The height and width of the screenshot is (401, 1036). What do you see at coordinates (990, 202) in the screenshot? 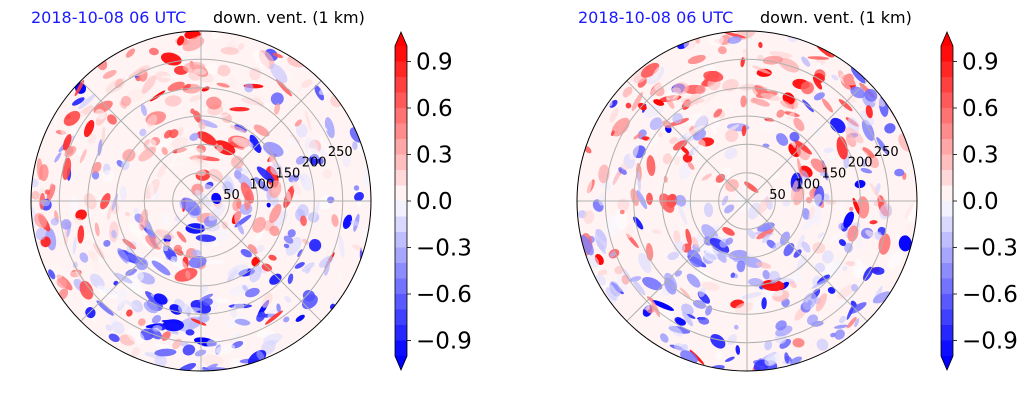
I see `panel-2-colorbar-ticks: 0.9 0.6 0.3 0.0 −0.3 −0.6 −0.9` at bounding box center [990, 202].